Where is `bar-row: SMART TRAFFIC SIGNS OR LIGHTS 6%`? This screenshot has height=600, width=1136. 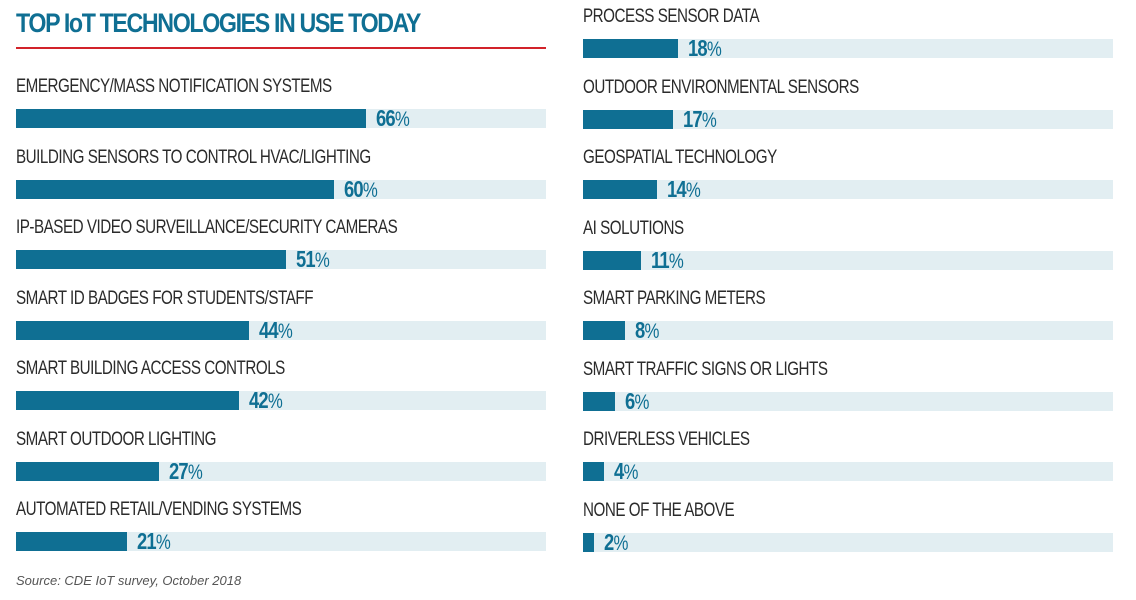 bar-row: SMART TRAFFIC SIGNS OR LIGHTS 6% is located at coordinates (848, 390).